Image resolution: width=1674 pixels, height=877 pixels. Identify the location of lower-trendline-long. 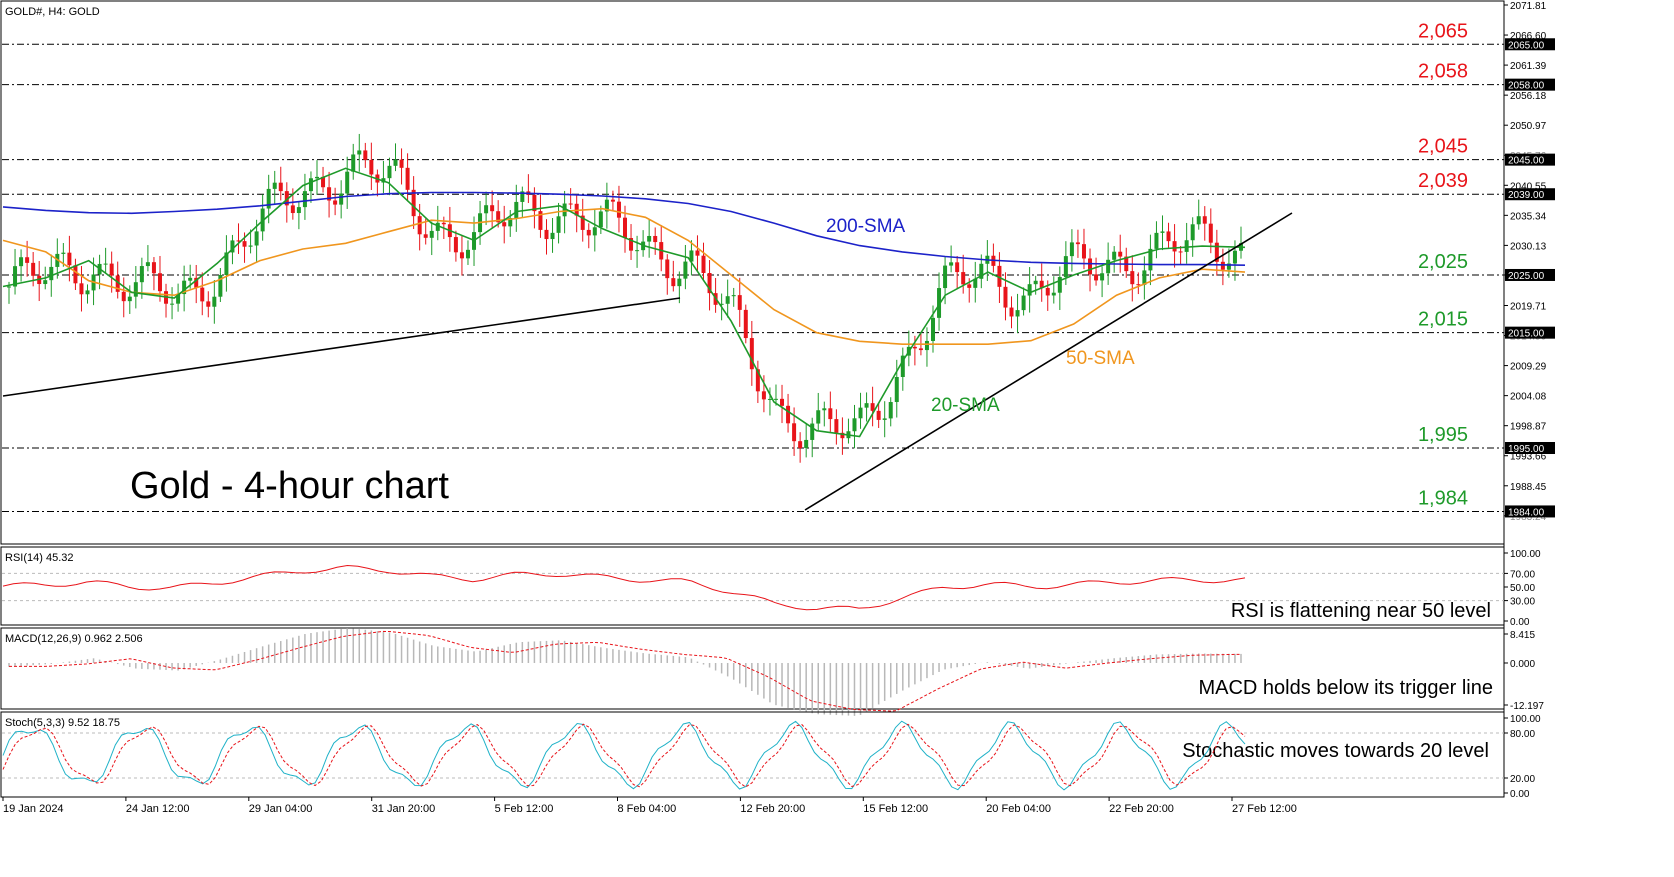
(341, 347).